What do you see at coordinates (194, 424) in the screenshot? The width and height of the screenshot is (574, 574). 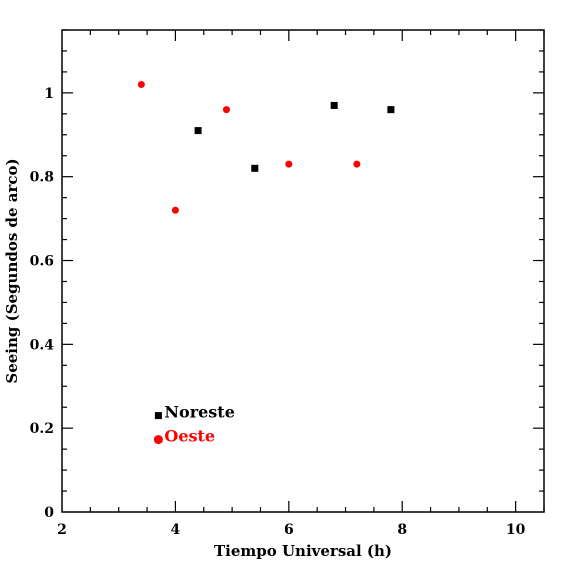 I see `legend: Noreste Oeste` at bounding box center [194, 424].